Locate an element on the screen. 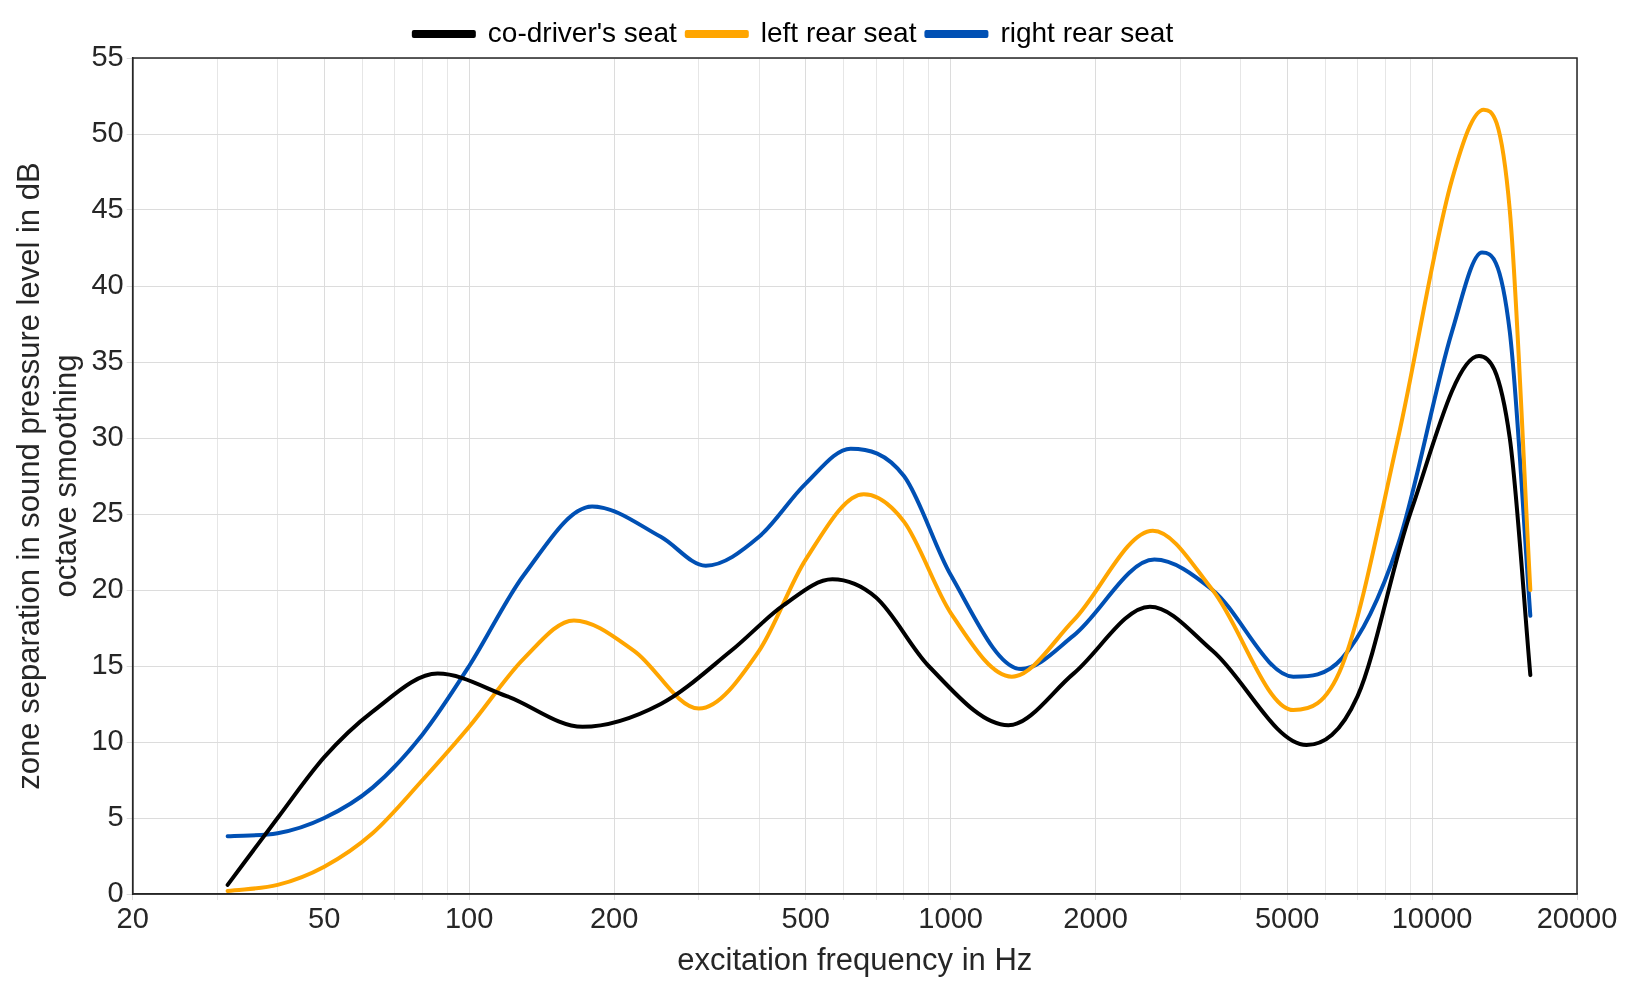  y-tick-label: 45 is located at coordinates (107, 208).